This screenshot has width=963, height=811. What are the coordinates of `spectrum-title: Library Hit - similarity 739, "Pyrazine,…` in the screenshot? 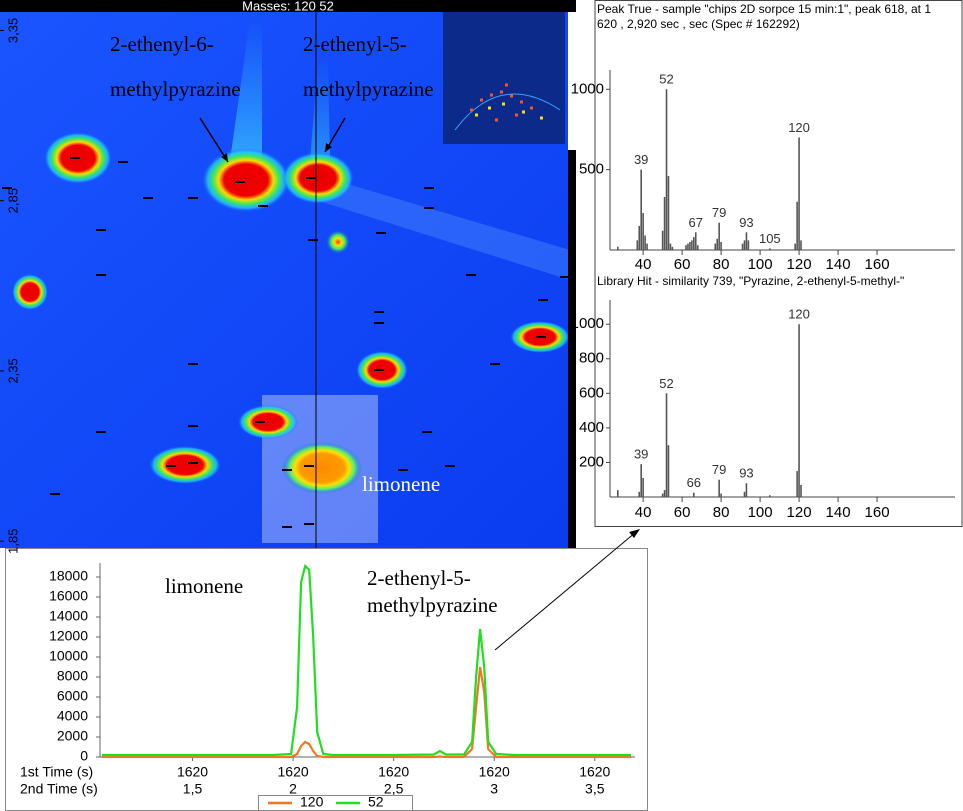 It's located at (750, 281).